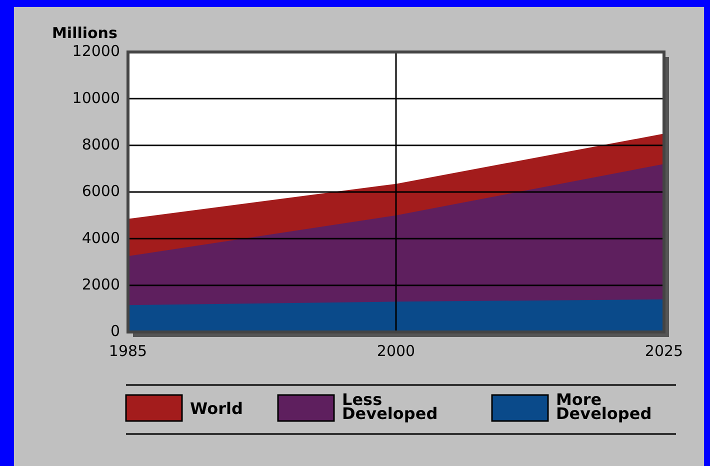 This screenshot has width=710, height=466. Describe the element at coordinates (101, 191) in the screenshot. I see `y-tick-label: 6000` at that location.